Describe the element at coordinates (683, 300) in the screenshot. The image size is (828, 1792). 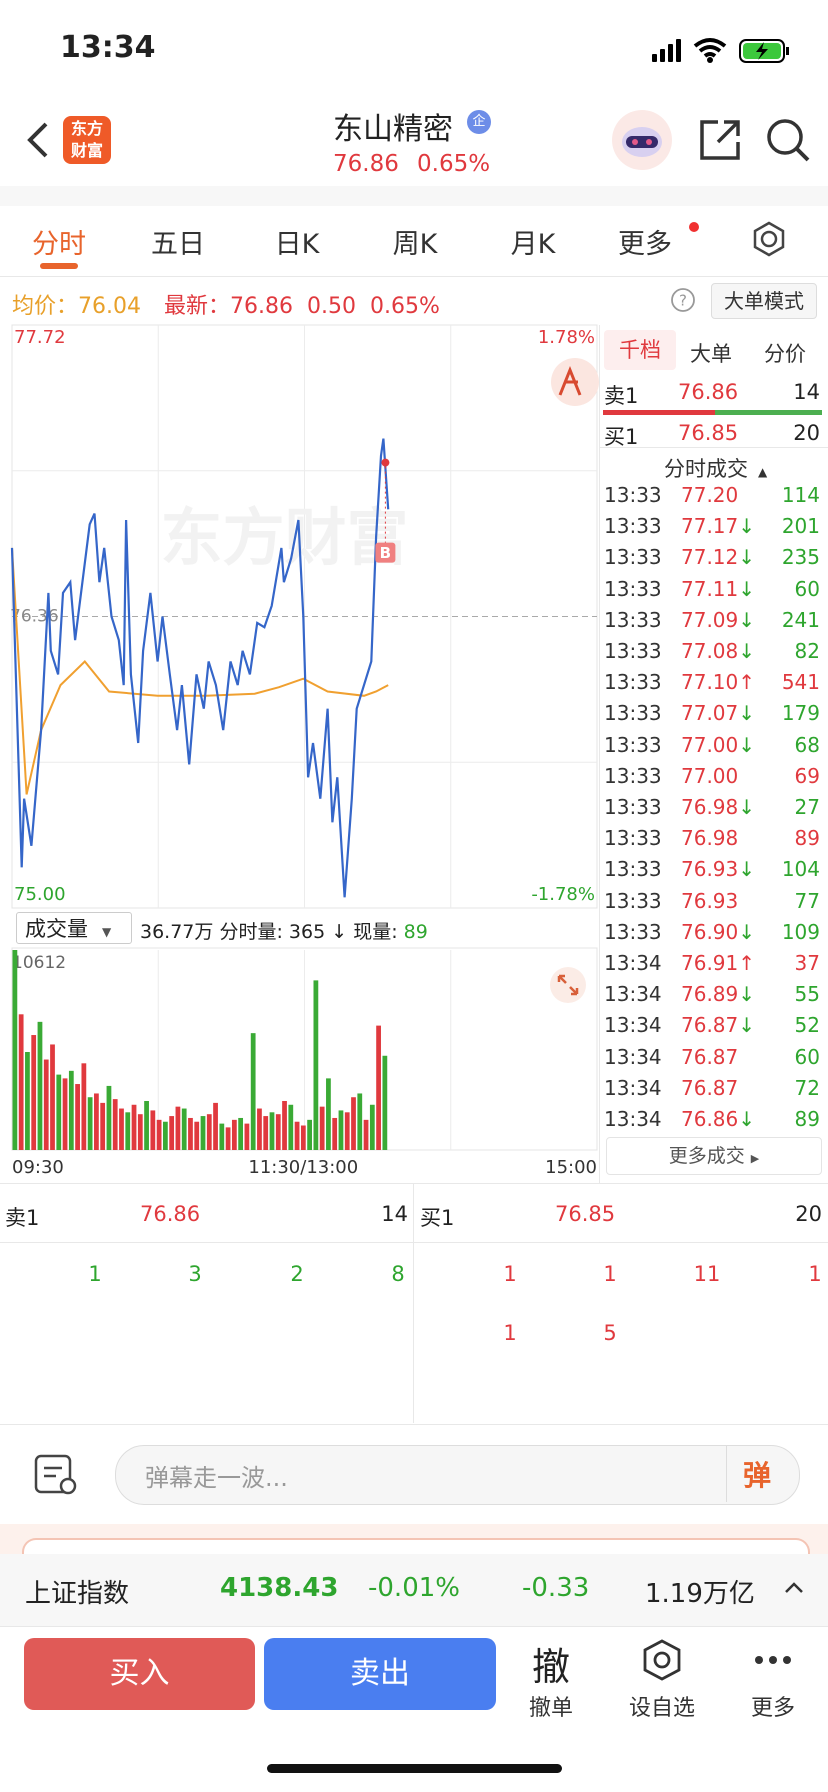
I see `help-icon: ?` at that location.